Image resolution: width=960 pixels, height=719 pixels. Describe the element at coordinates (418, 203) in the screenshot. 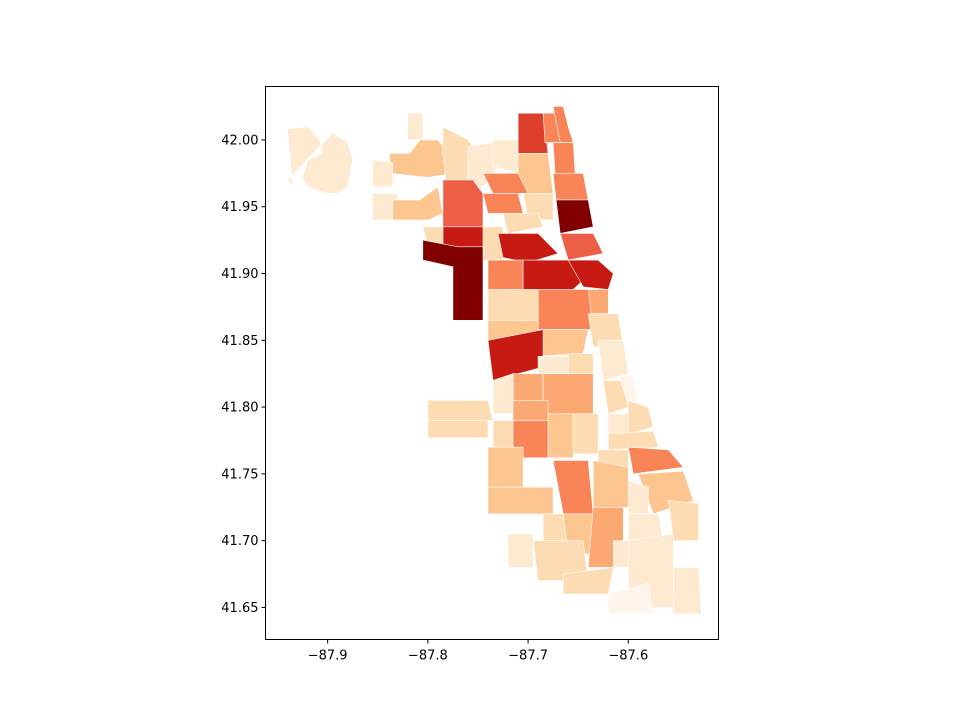

I see `region-dunning` at that location.